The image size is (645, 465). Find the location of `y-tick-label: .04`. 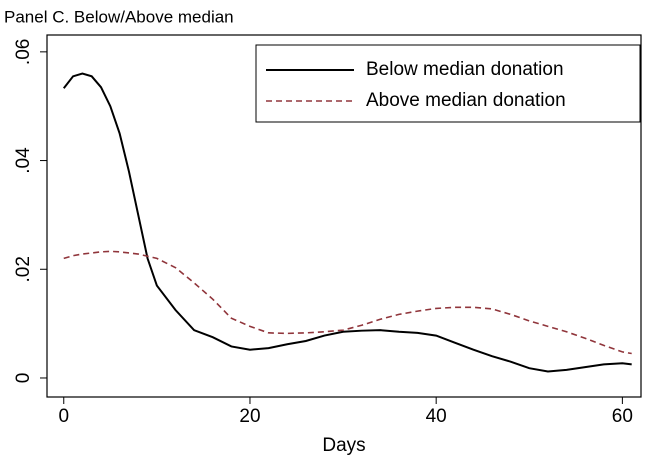

y-tick-label: .04 is located at coordinates (23, 160).